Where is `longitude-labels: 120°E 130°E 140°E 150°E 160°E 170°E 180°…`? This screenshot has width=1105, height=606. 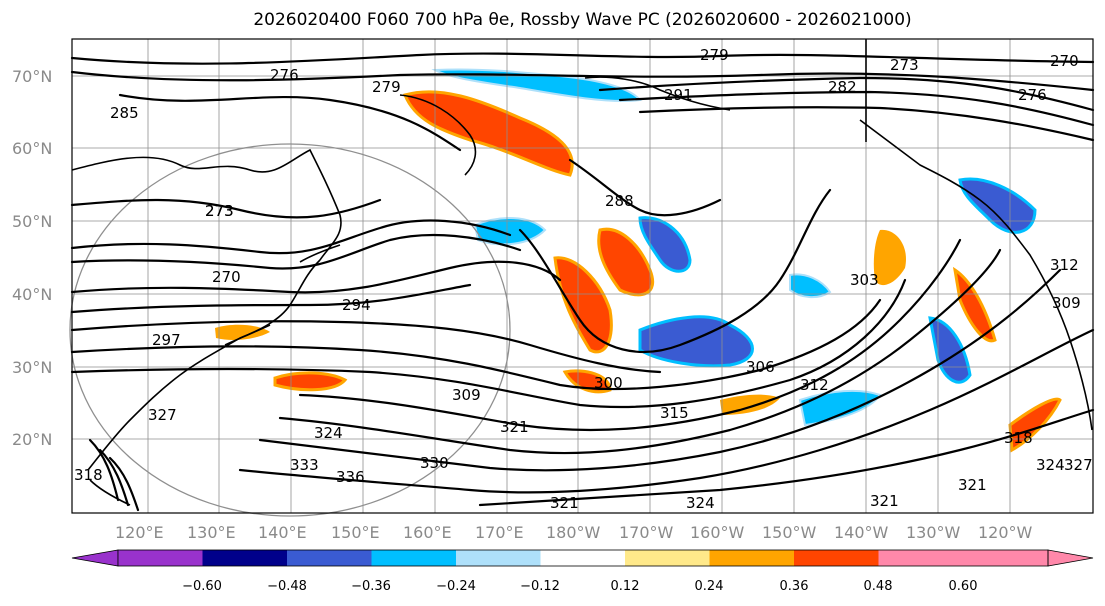 longitude-labels: 120°E 130°E 140°E 150°E 160°E 170°E 180°… is located at coordinates (574, 532).